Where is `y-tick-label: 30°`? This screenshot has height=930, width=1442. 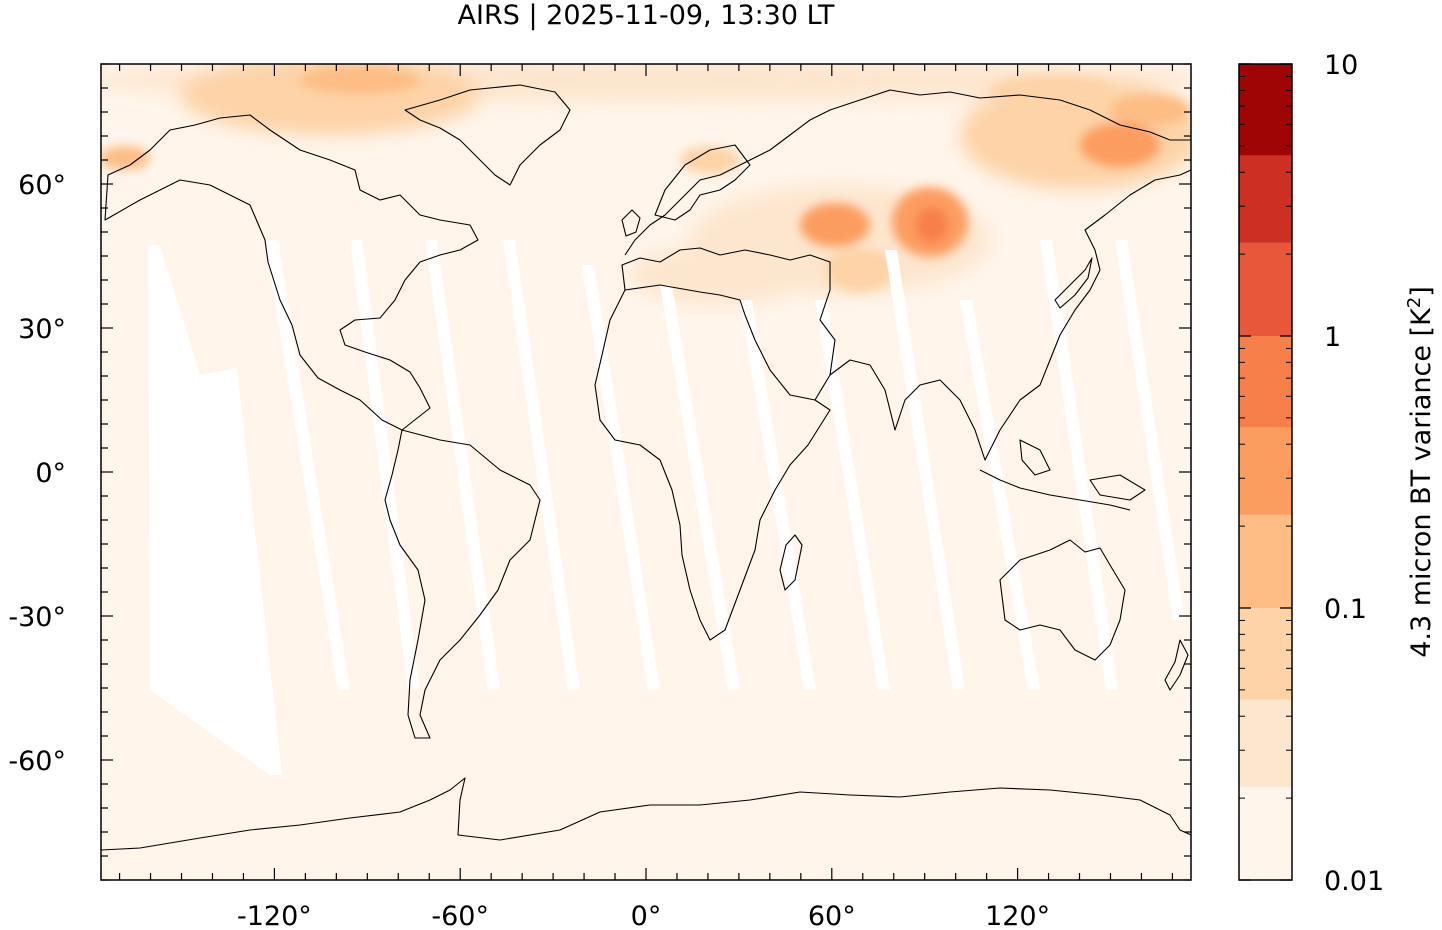 y-tick-label: 30° is located at coordinates (42, 329).